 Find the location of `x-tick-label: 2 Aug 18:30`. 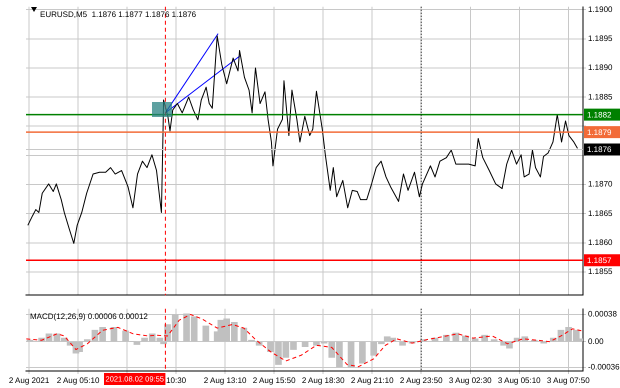

x-tick-label: 2 Aug 18:30 is located at coordinates (324, 381).